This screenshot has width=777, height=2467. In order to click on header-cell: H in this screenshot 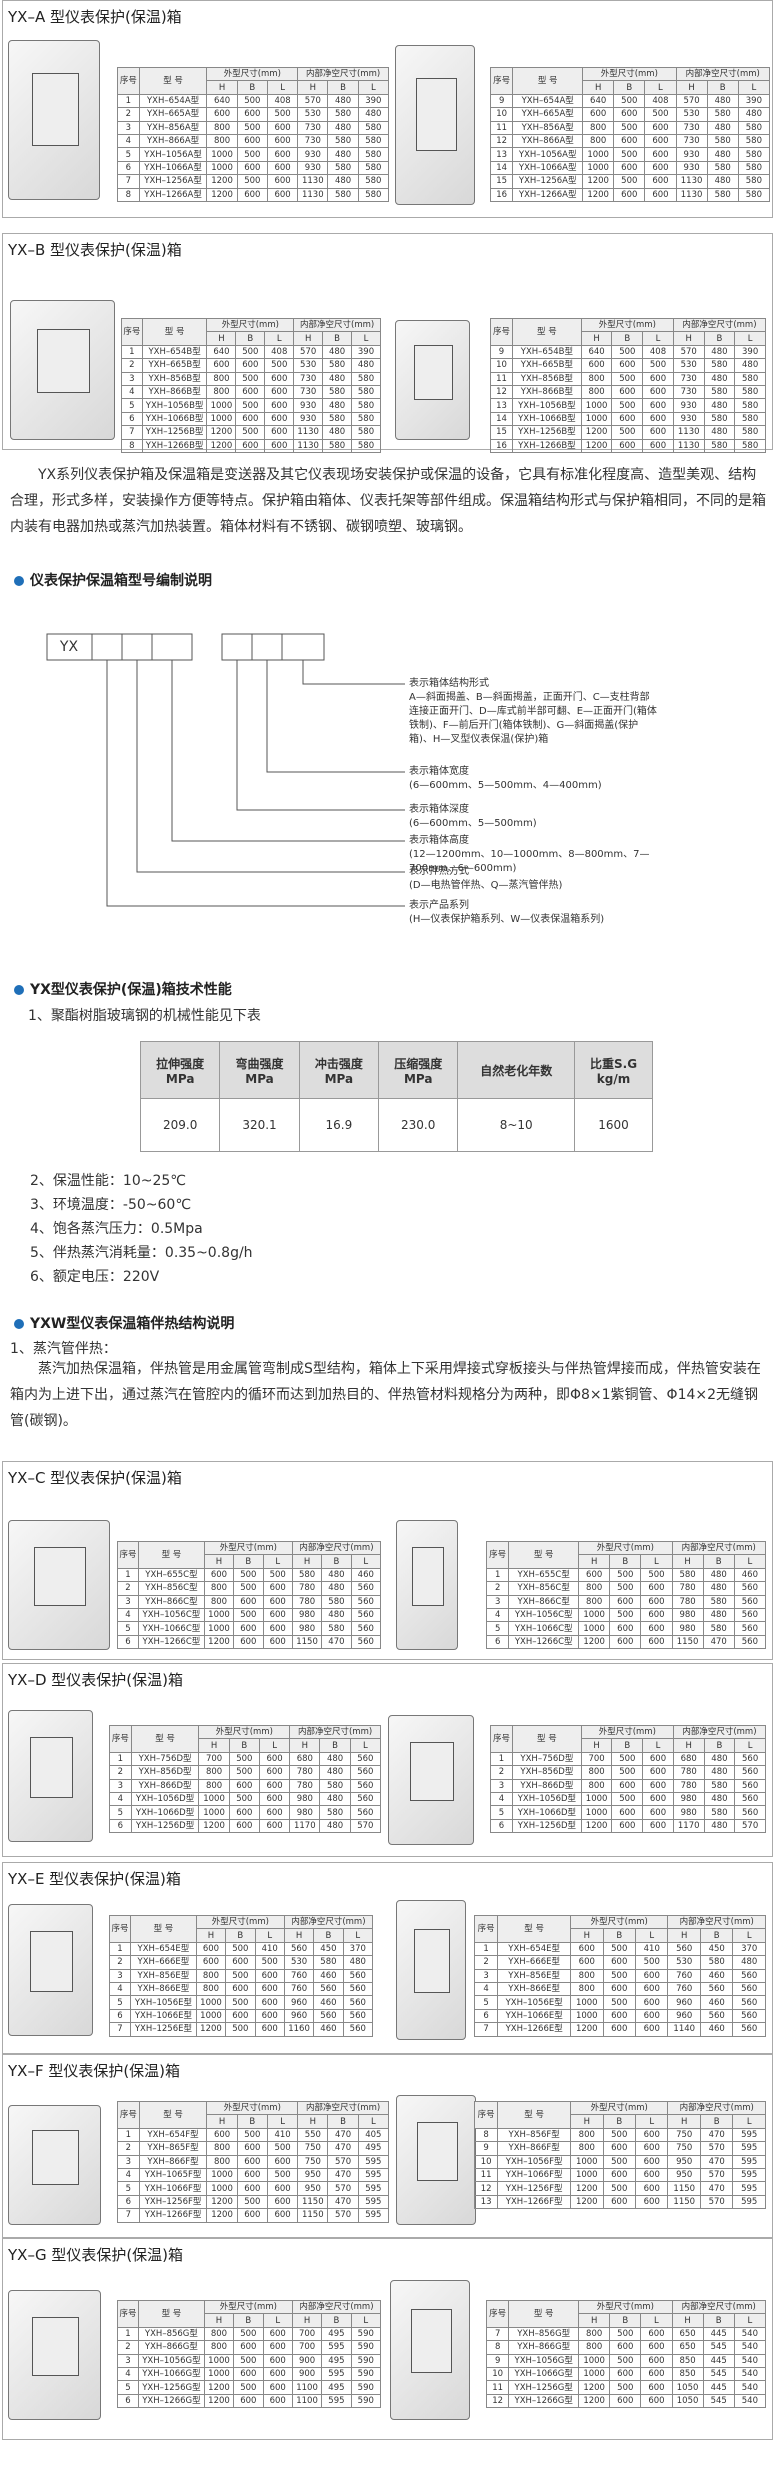, I will do `click(687, 1561)`.